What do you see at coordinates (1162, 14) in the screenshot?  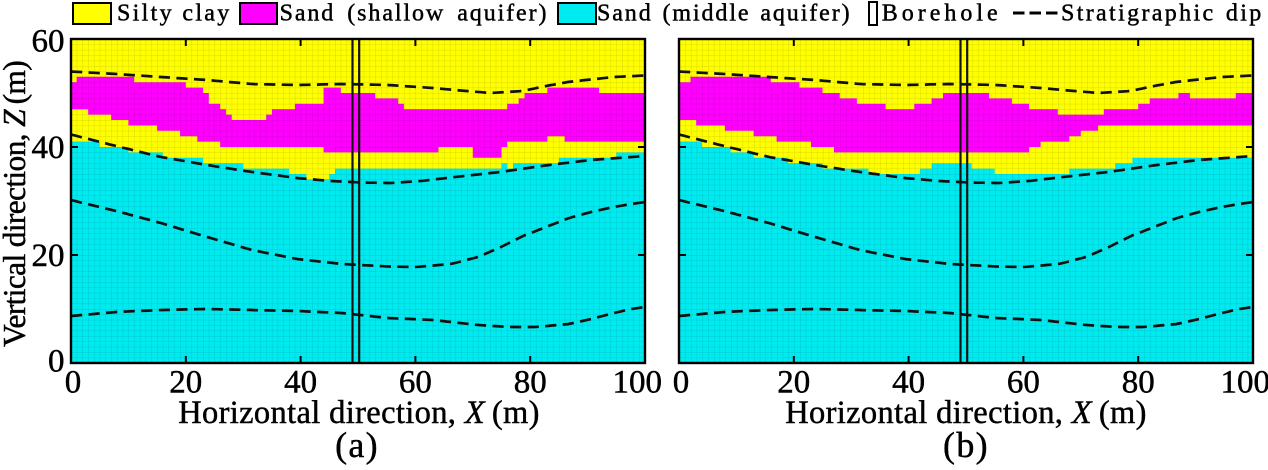 I see `svg-text: Stratigraphic dip` at bounding box center [1162, 14].